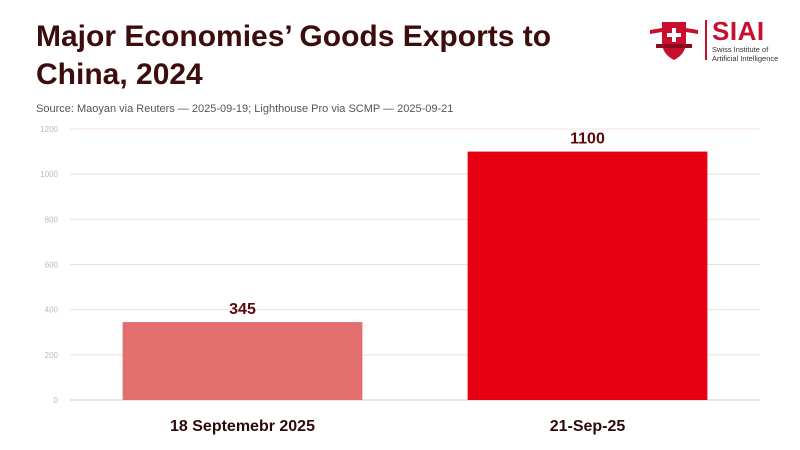  What do you see at coordinates (588, 426) in the screenshot?
I see `category-label-2: 21-Sep-25` at bounding box center [588, 426].